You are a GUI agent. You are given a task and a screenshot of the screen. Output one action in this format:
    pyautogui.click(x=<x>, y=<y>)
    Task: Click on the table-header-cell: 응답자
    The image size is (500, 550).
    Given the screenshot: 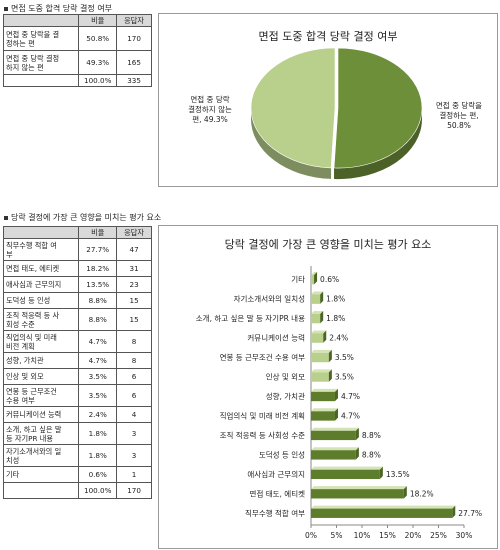 What is the action you would take?
    pyautogui.click(x=134, y=232)
    